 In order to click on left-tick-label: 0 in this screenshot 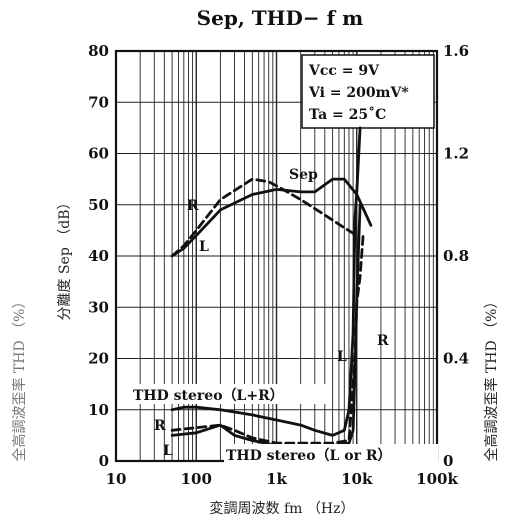, I will do `click(104, 461)`.